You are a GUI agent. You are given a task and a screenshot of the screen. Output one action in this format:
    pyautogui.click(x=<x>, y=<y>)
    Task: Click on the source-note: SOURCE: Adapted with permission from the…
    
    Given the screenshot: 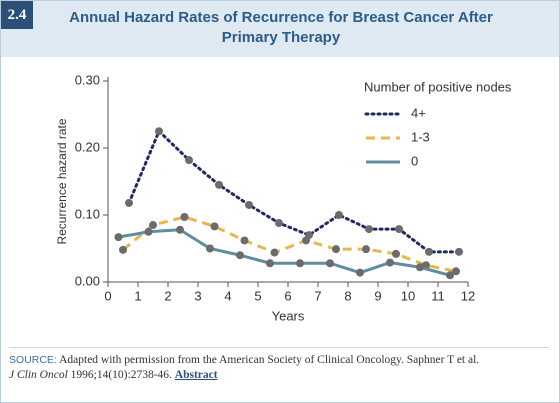 What is the action you would take?
    pyautogui.click(x=279, y=365)
    